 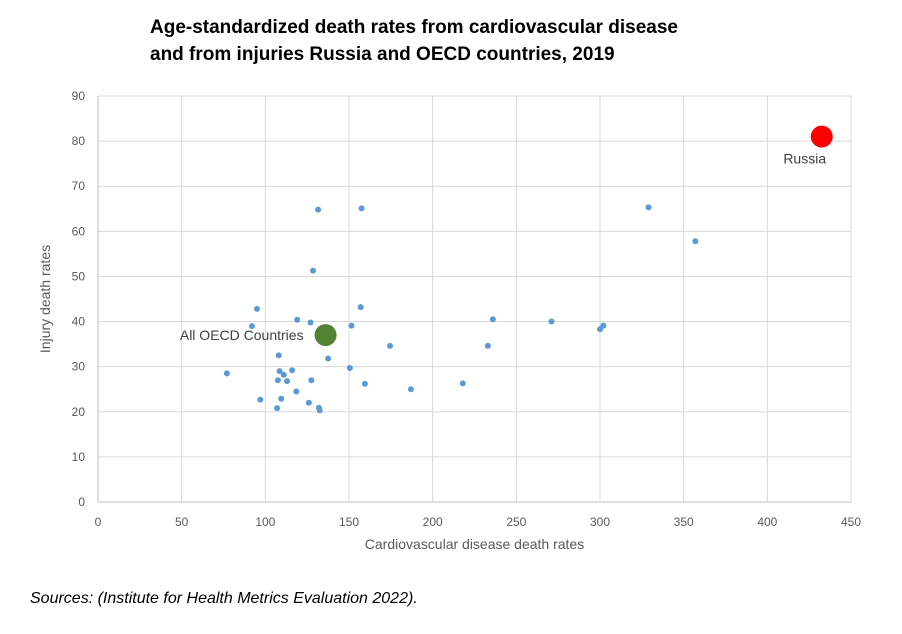 I want to click on x-tick-label: 450, so click(x=851, y=522).